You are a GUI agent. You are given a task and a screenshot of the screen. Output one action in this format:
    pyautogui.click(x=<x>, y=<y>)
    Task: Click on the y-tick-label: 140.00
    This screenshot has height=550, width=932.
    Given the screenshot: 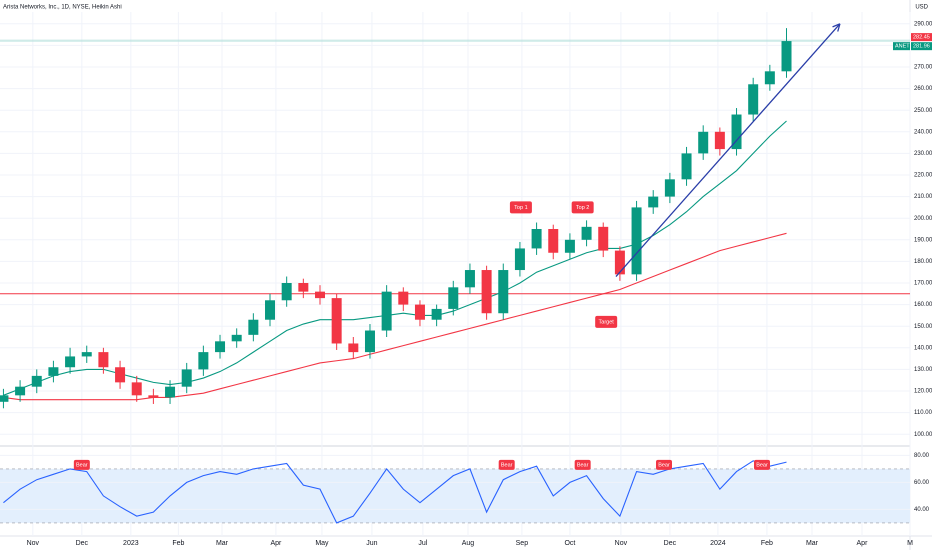 What is the action you would take?
    pyautogui.click(x=923, y=348)
    